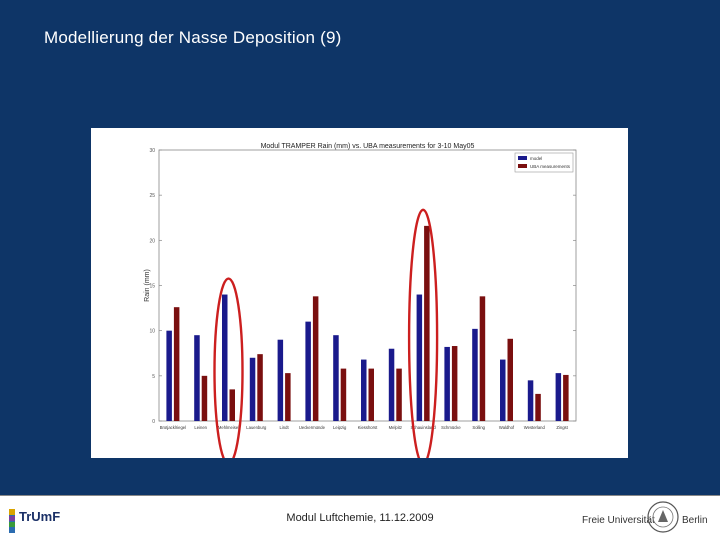  Describe the element at coordinates (507, 427) in the screenshot. I see `x-tick-label: Waldhof` at that location.